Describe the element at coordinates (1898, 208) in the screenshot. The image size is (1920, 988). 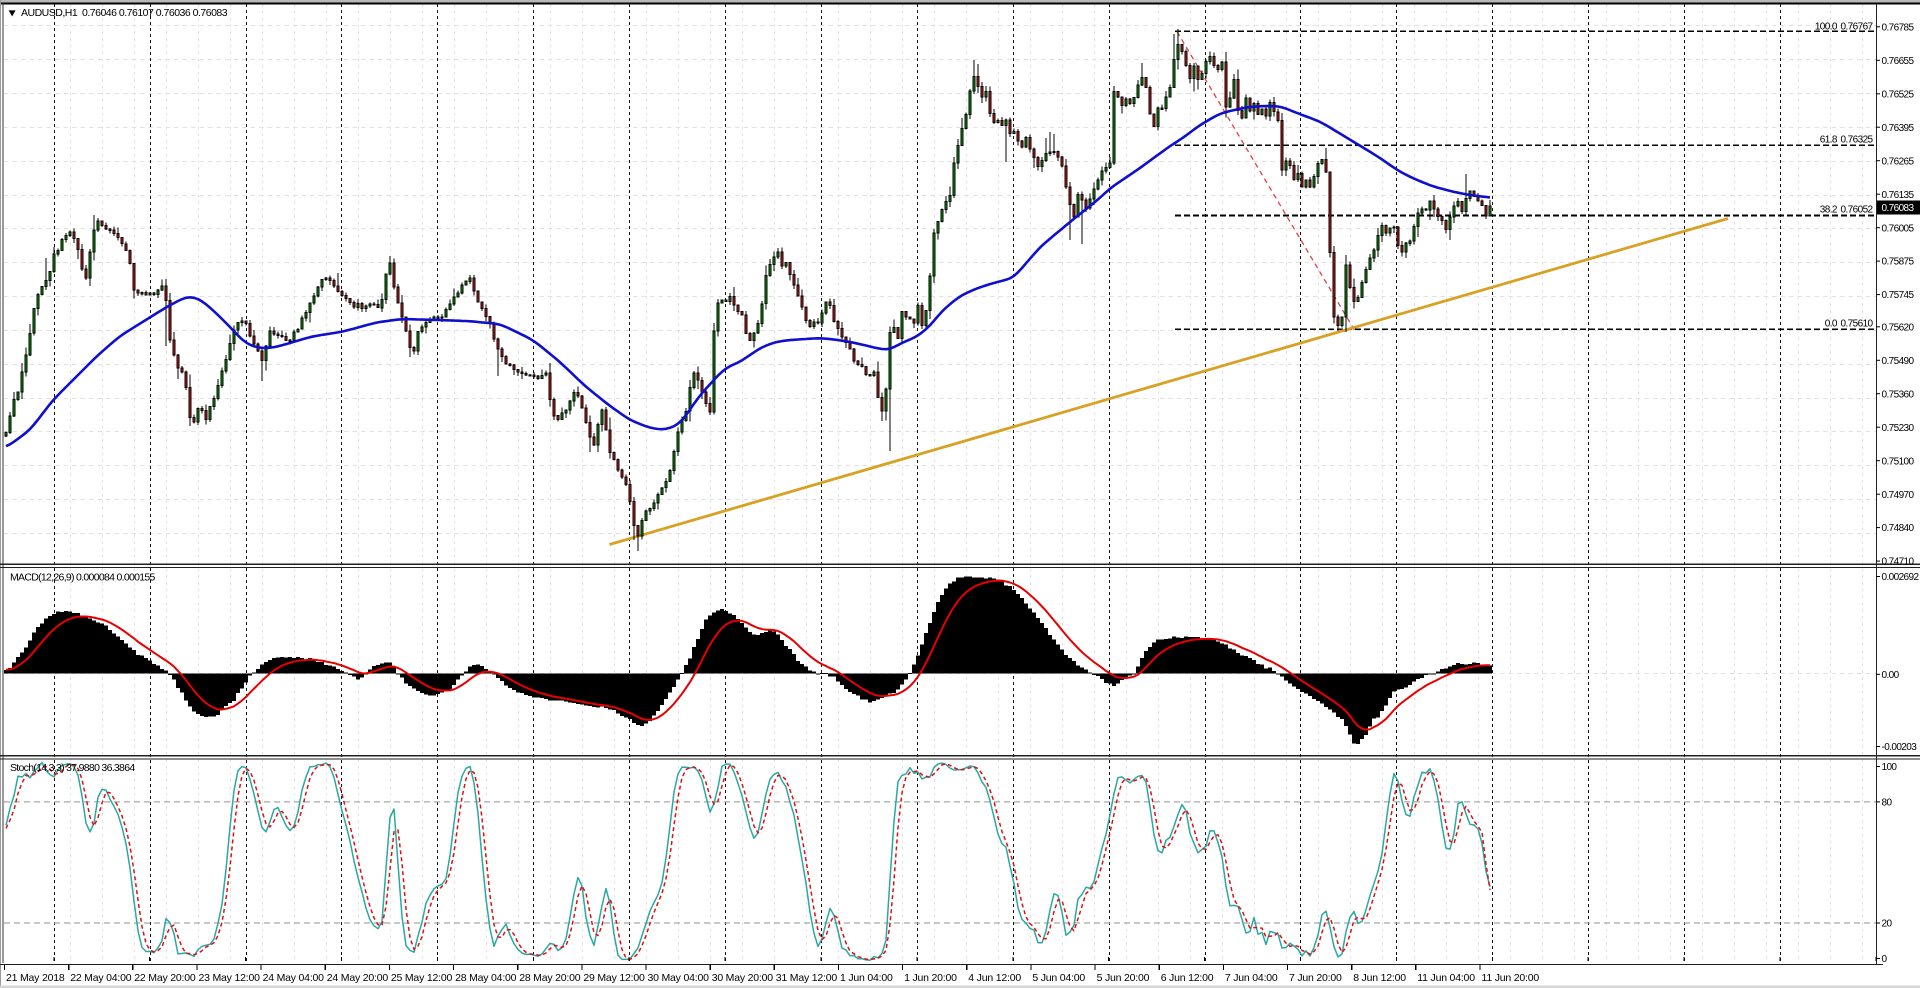
I see `svg-text: 0.76083` at that location.